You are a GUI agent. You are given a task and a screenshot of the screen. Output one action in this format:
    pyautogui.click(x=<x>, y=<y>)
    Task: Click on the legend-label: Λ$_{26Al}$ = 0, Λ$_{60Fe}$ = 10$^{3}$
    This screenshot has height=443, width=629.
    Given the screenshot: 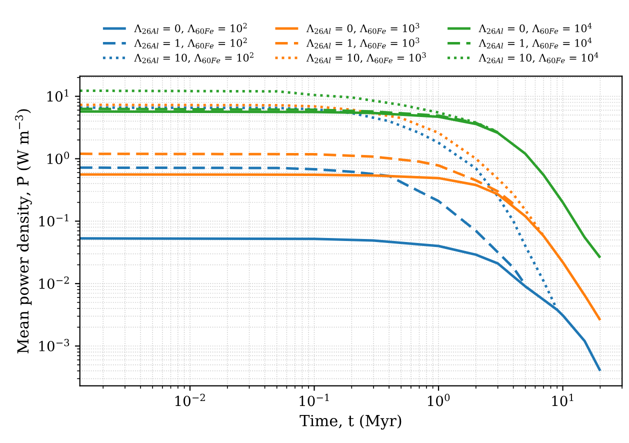 What is the action you would take?
    pyautogui.click(x=363, y=28)
    